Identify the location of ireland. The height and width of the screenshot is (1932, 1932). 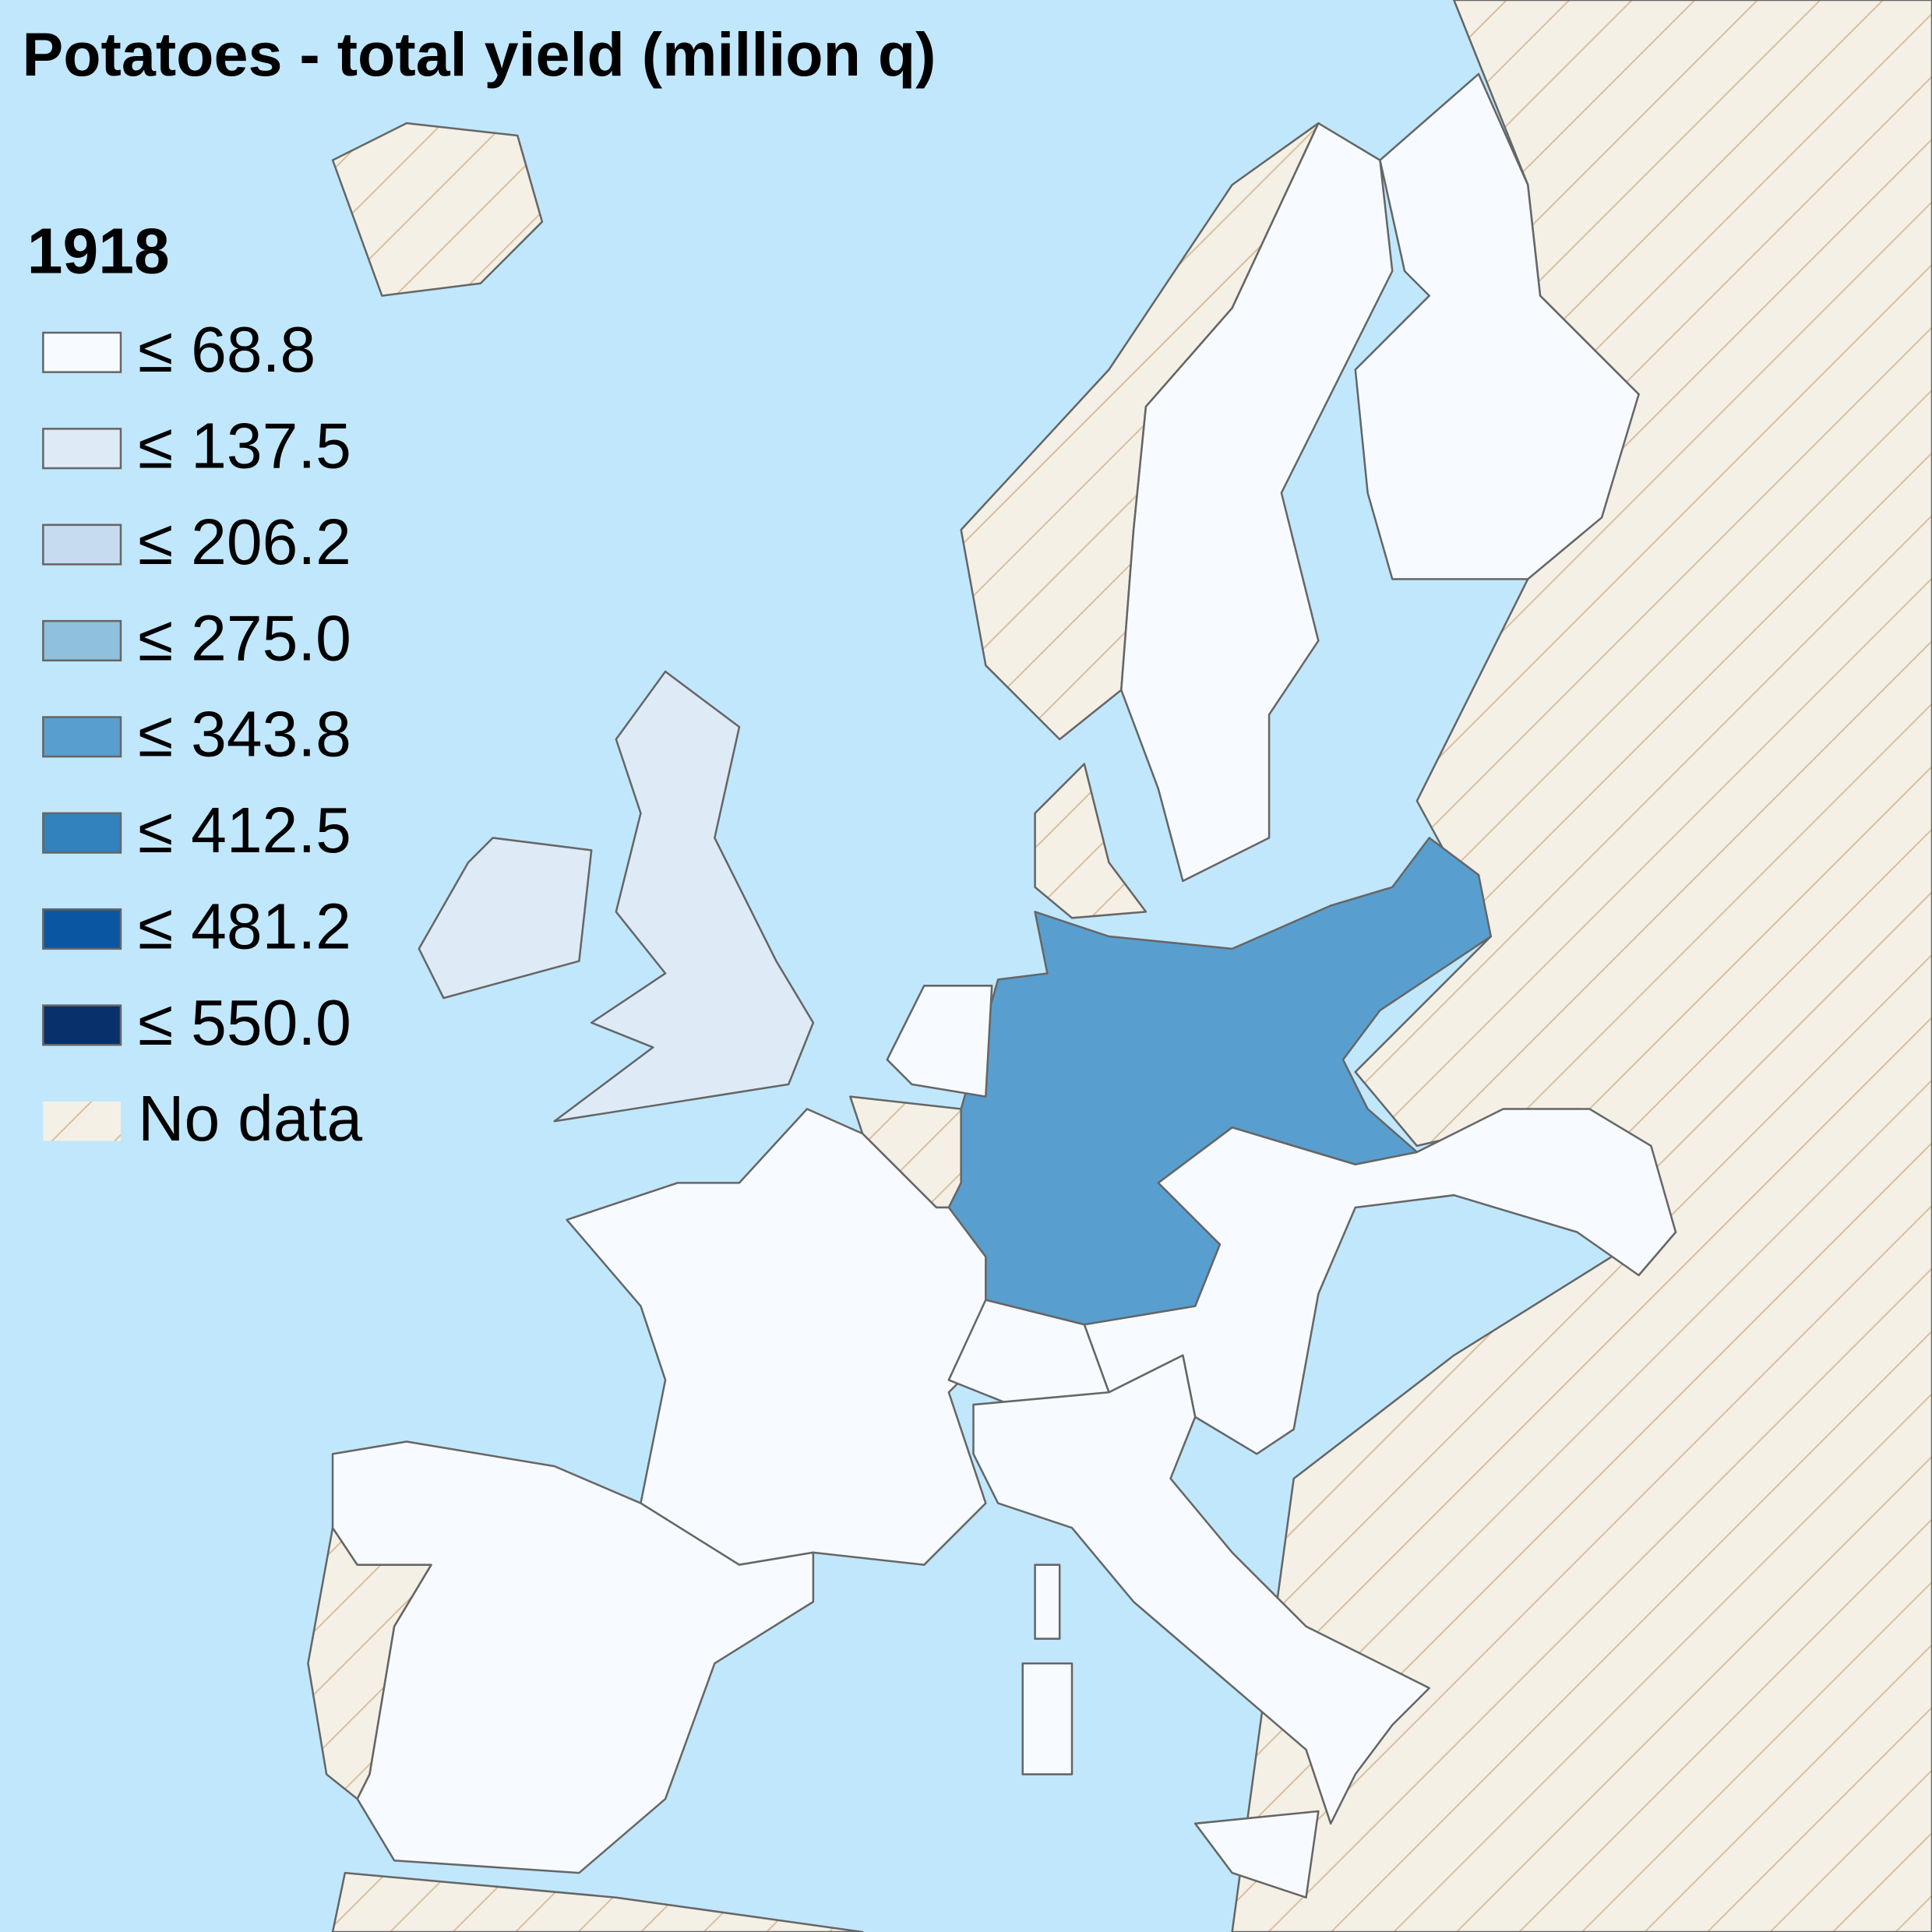
(505, 918).